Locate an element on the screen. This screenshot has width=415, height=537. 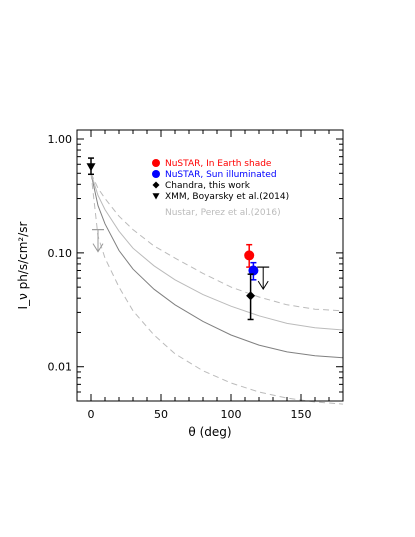
legend-label: NuSTAR, In Earth shade is located at coordinates (218, 164).